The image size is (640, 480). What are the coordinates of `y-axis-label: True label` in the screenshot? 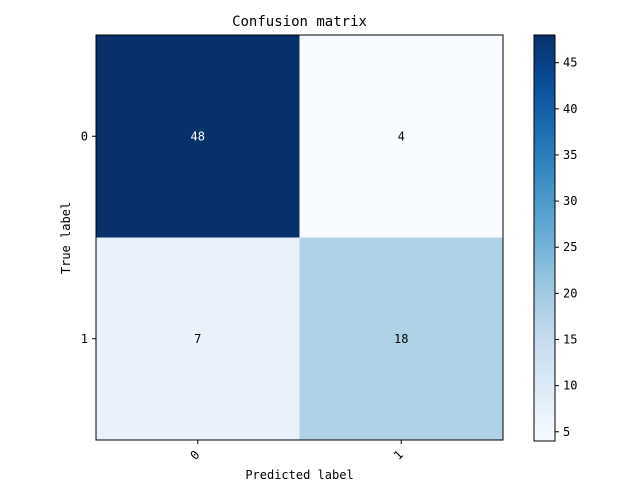 It's located at (66, 238).